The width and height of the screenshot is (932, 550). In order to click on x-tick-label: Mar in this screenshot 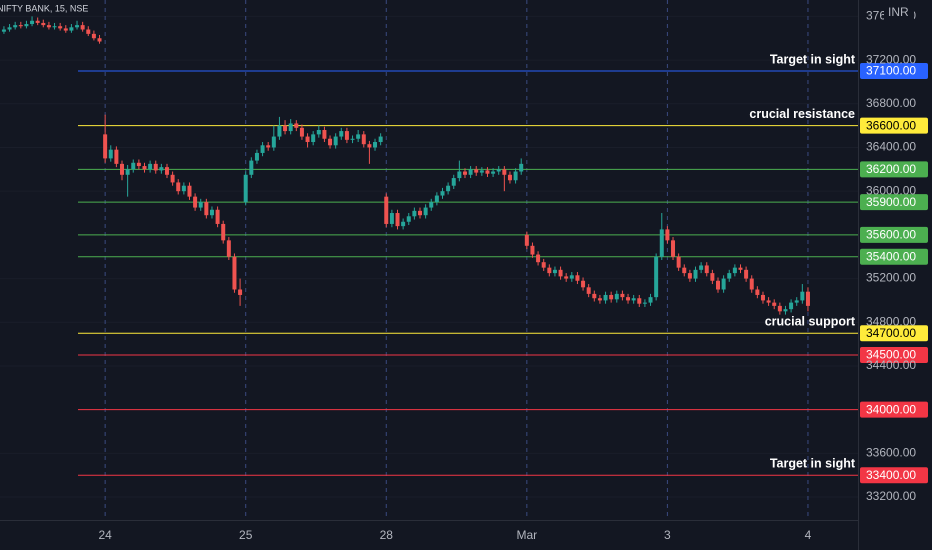, I will do `click(526, 535)`.